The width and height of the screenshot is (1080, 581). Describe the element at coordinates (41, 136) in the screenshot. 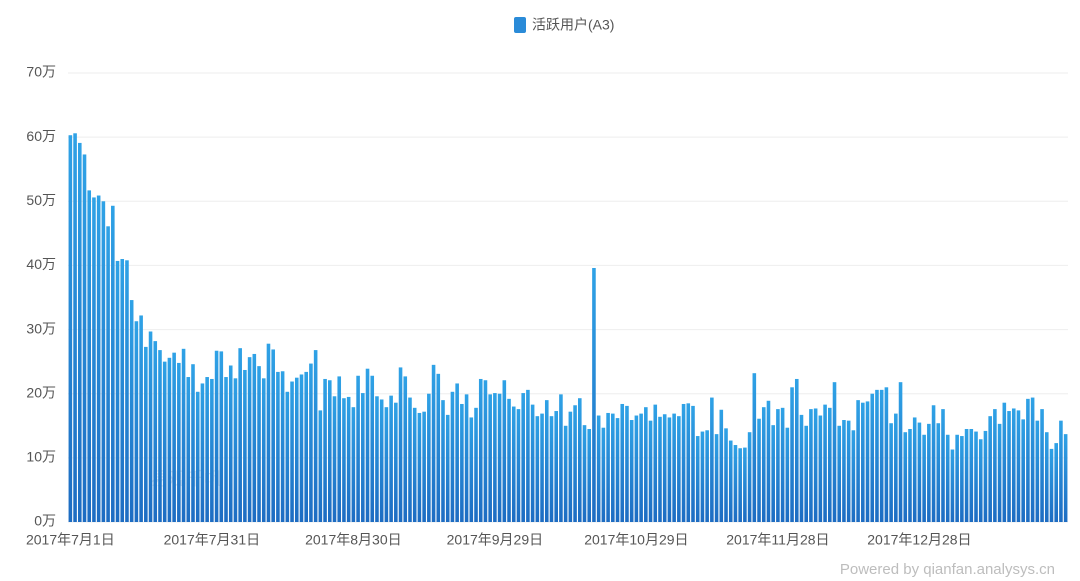

I see `y-tick-label: 60万` at that location.